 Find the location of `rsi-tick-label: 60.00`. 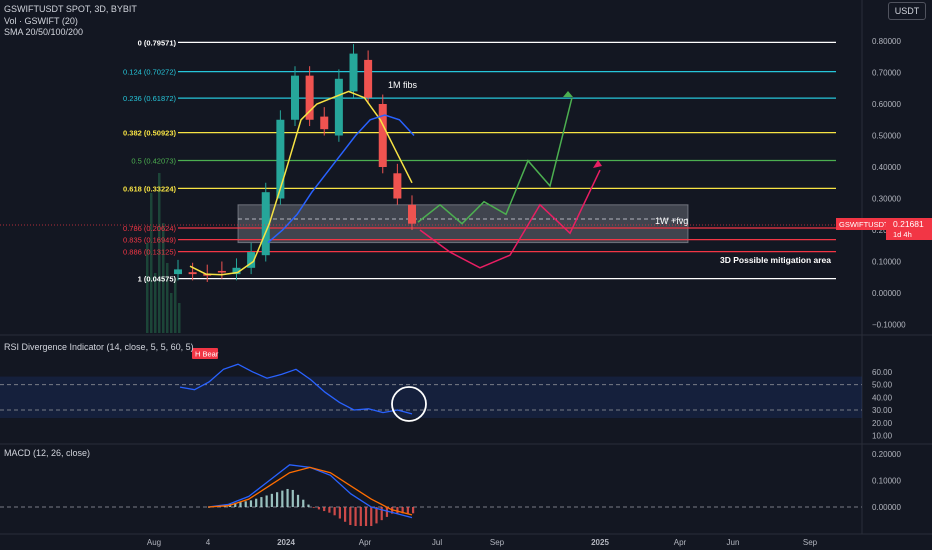

rsi-tick-label: 60.00 is located at coordinates (882, 372).